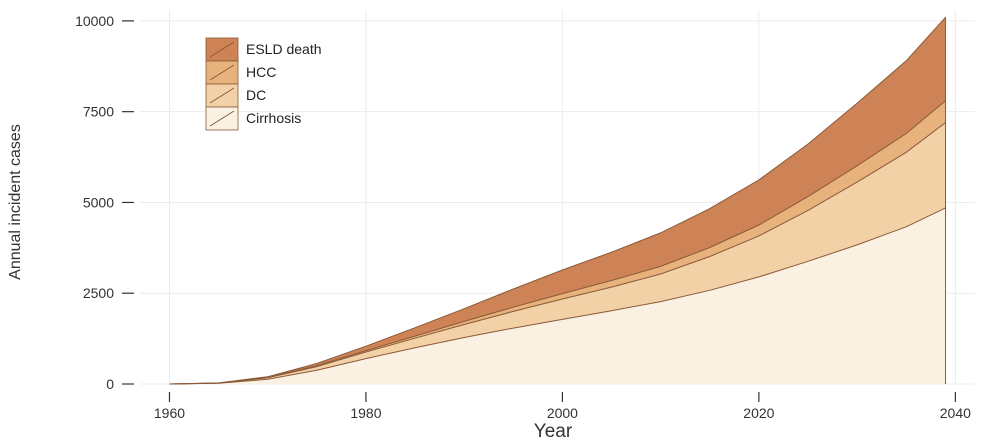  Describe the element at coordinates (222, 49) in the screenshot. I see `legend-swatch-line-esld-death` at that location.